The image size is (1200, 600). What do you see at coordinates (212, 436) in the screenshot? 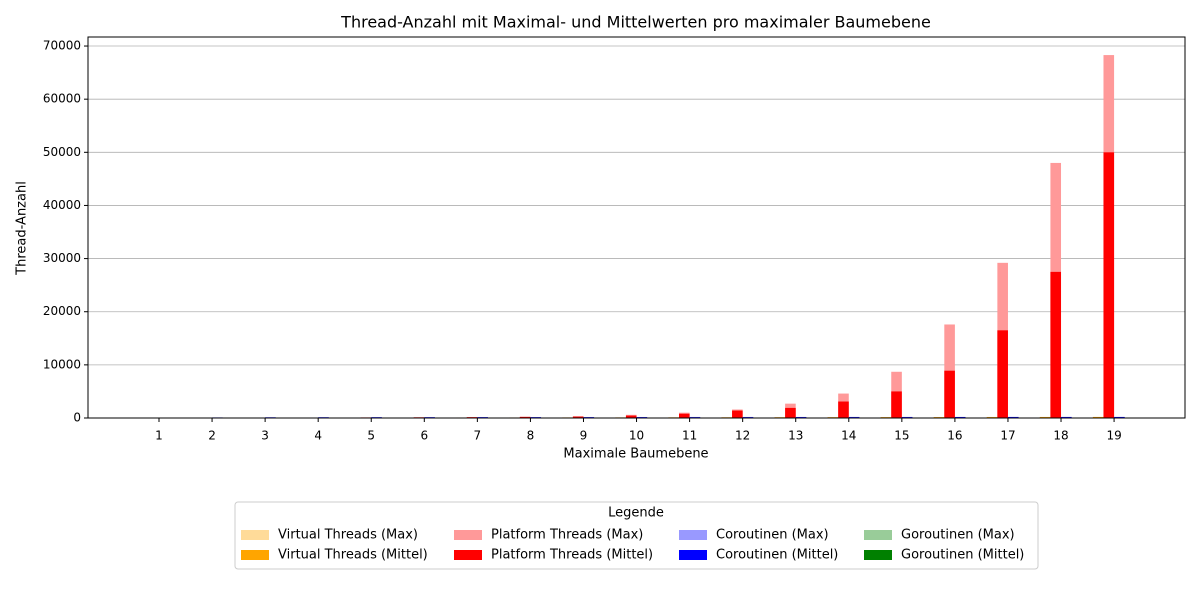
I see `x-tick-label: 2` at bounding box center [212, 436].